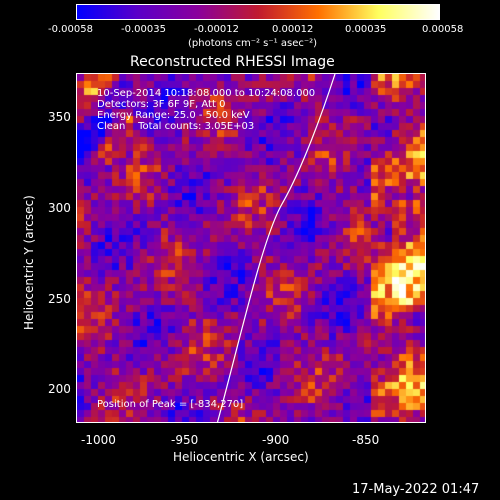 The image size is (500, 500). What do you see at coordinates (98, 440) in the screenshot?
I see `x-tick-label: -1000` at bounding box center [98, 440].